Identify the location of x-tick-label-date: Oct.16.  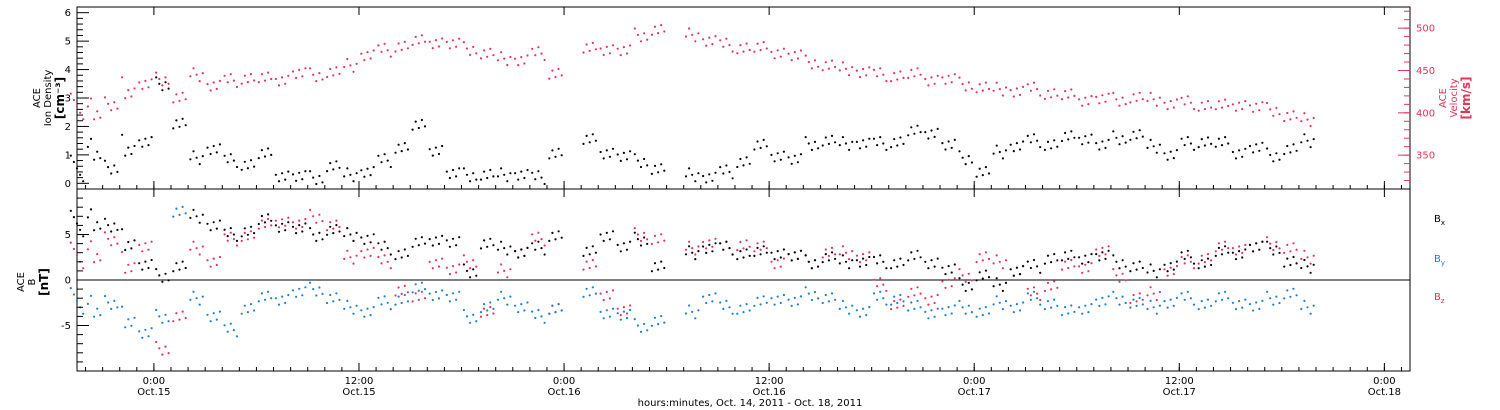
(769, 392).